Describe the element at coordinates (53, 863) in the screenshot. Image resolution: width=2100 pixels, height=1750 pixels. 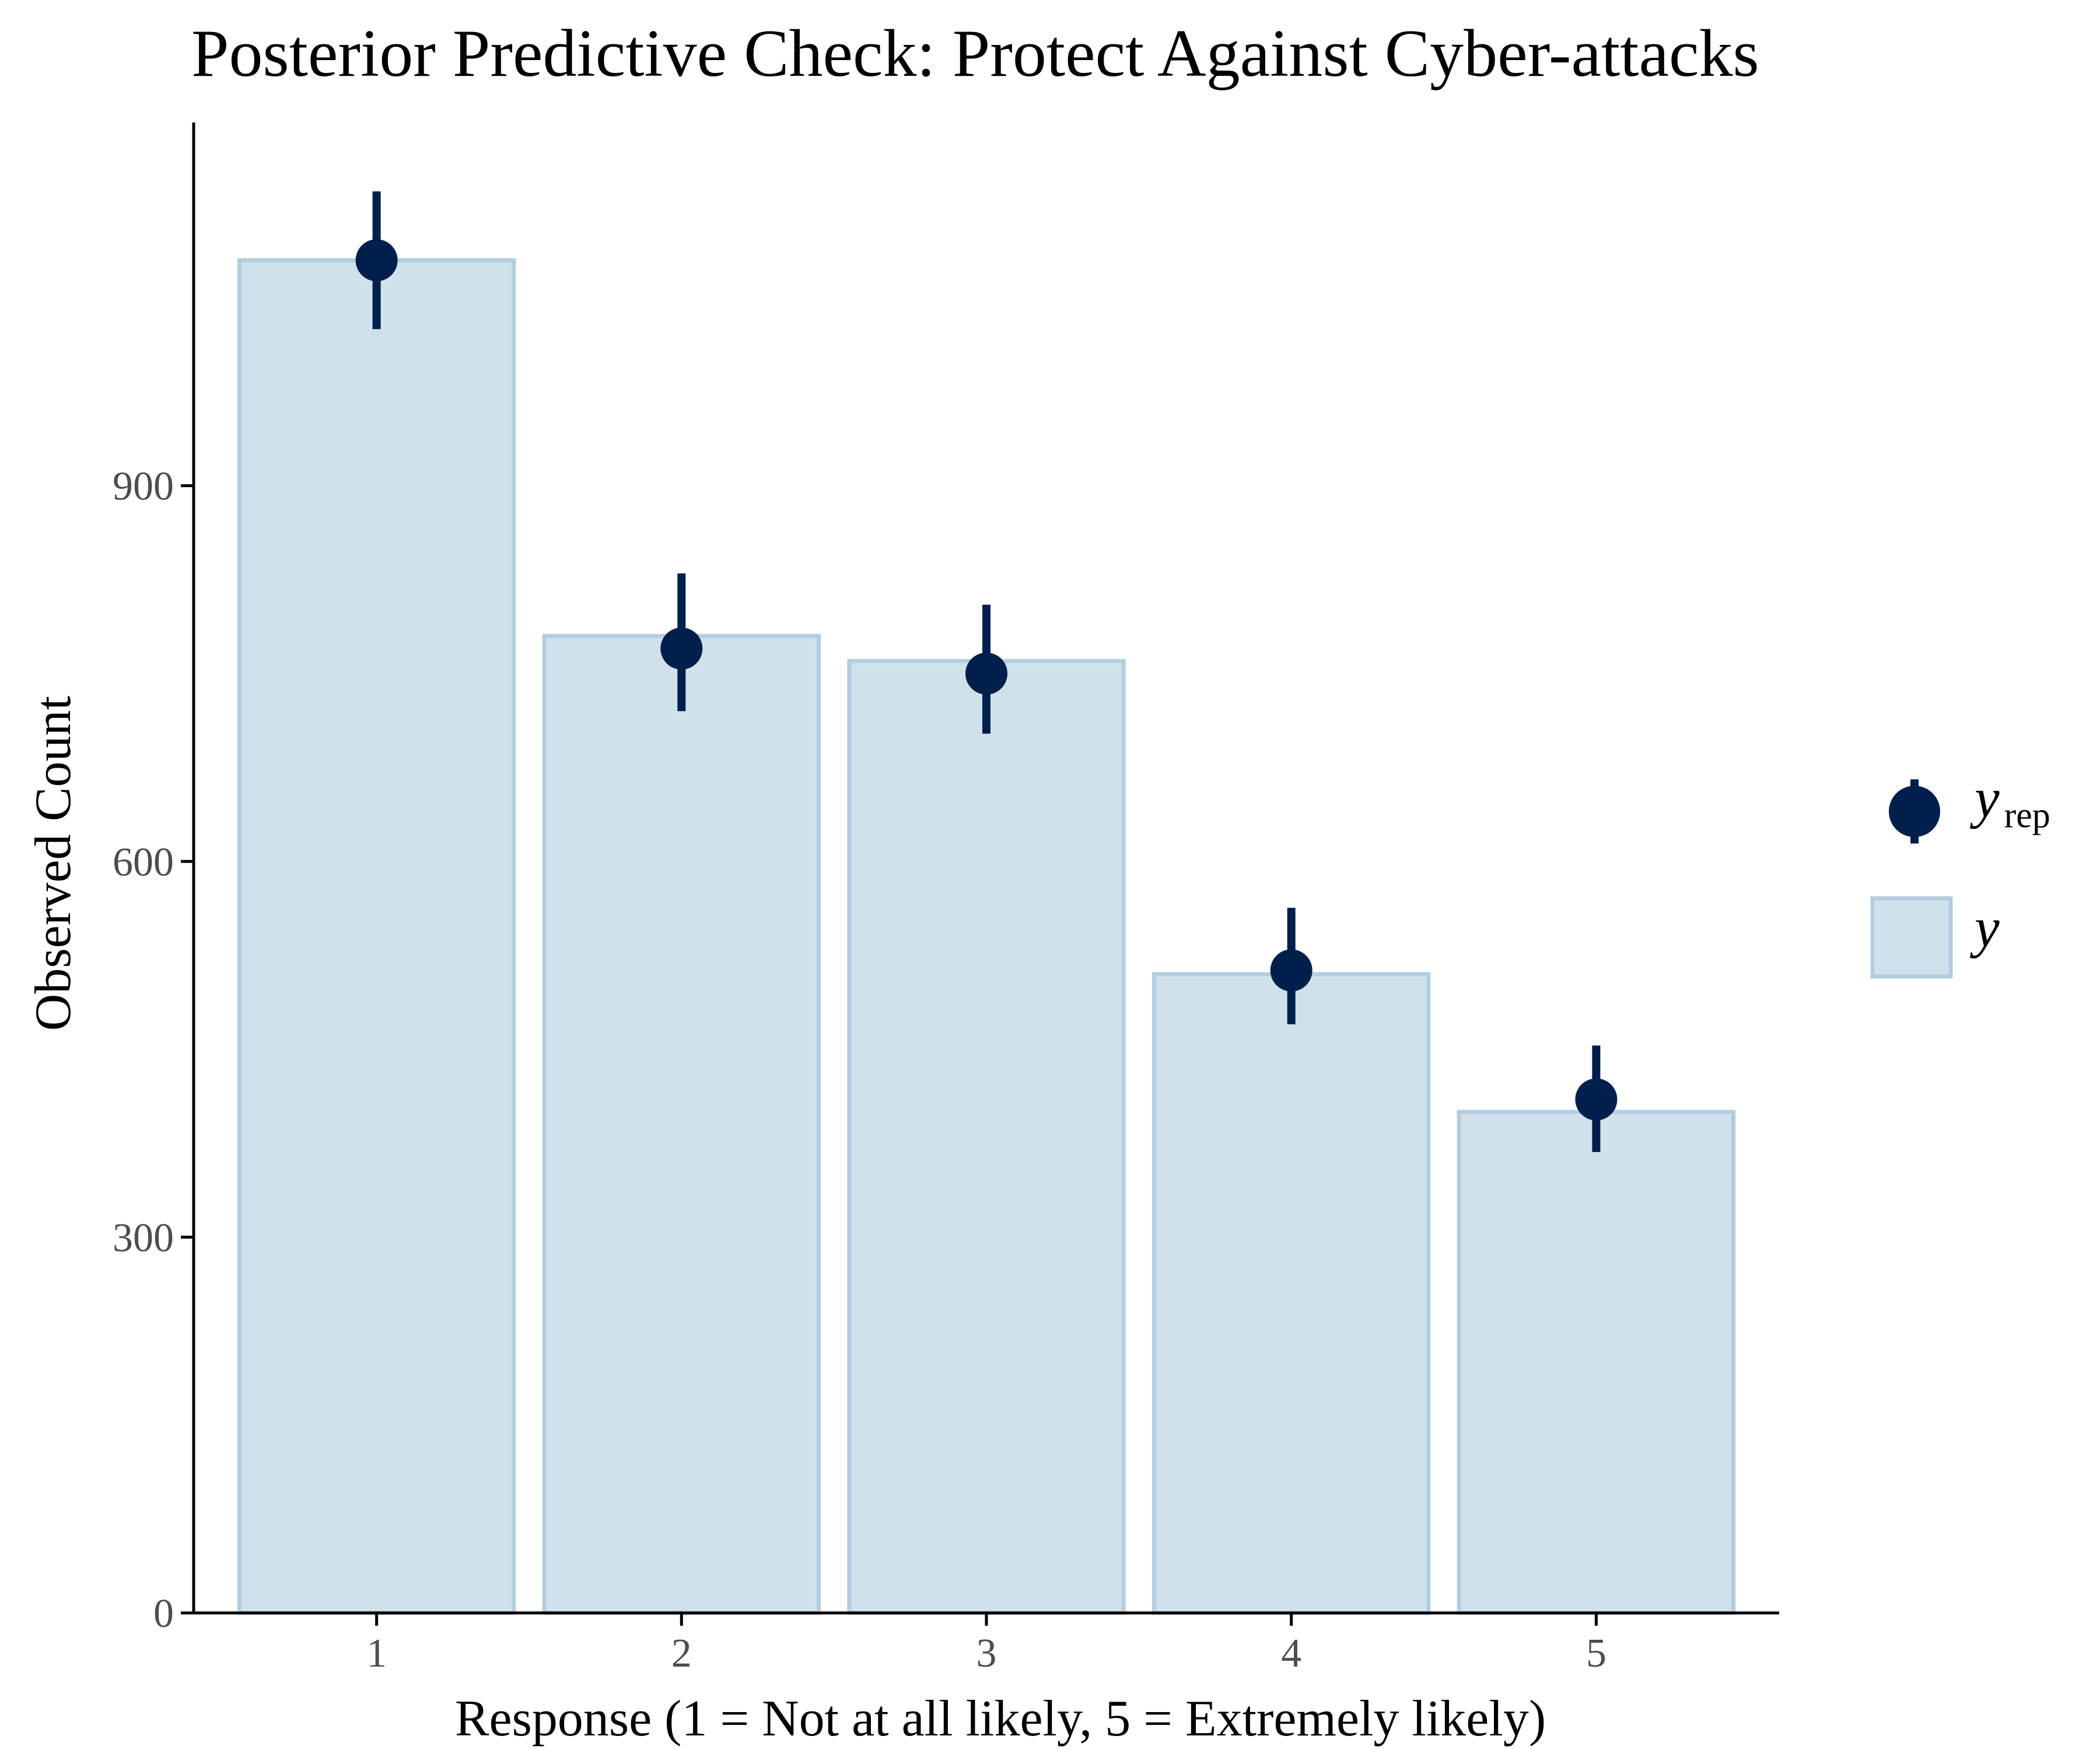
I see `y-axis-title: Observed Count` at that location.